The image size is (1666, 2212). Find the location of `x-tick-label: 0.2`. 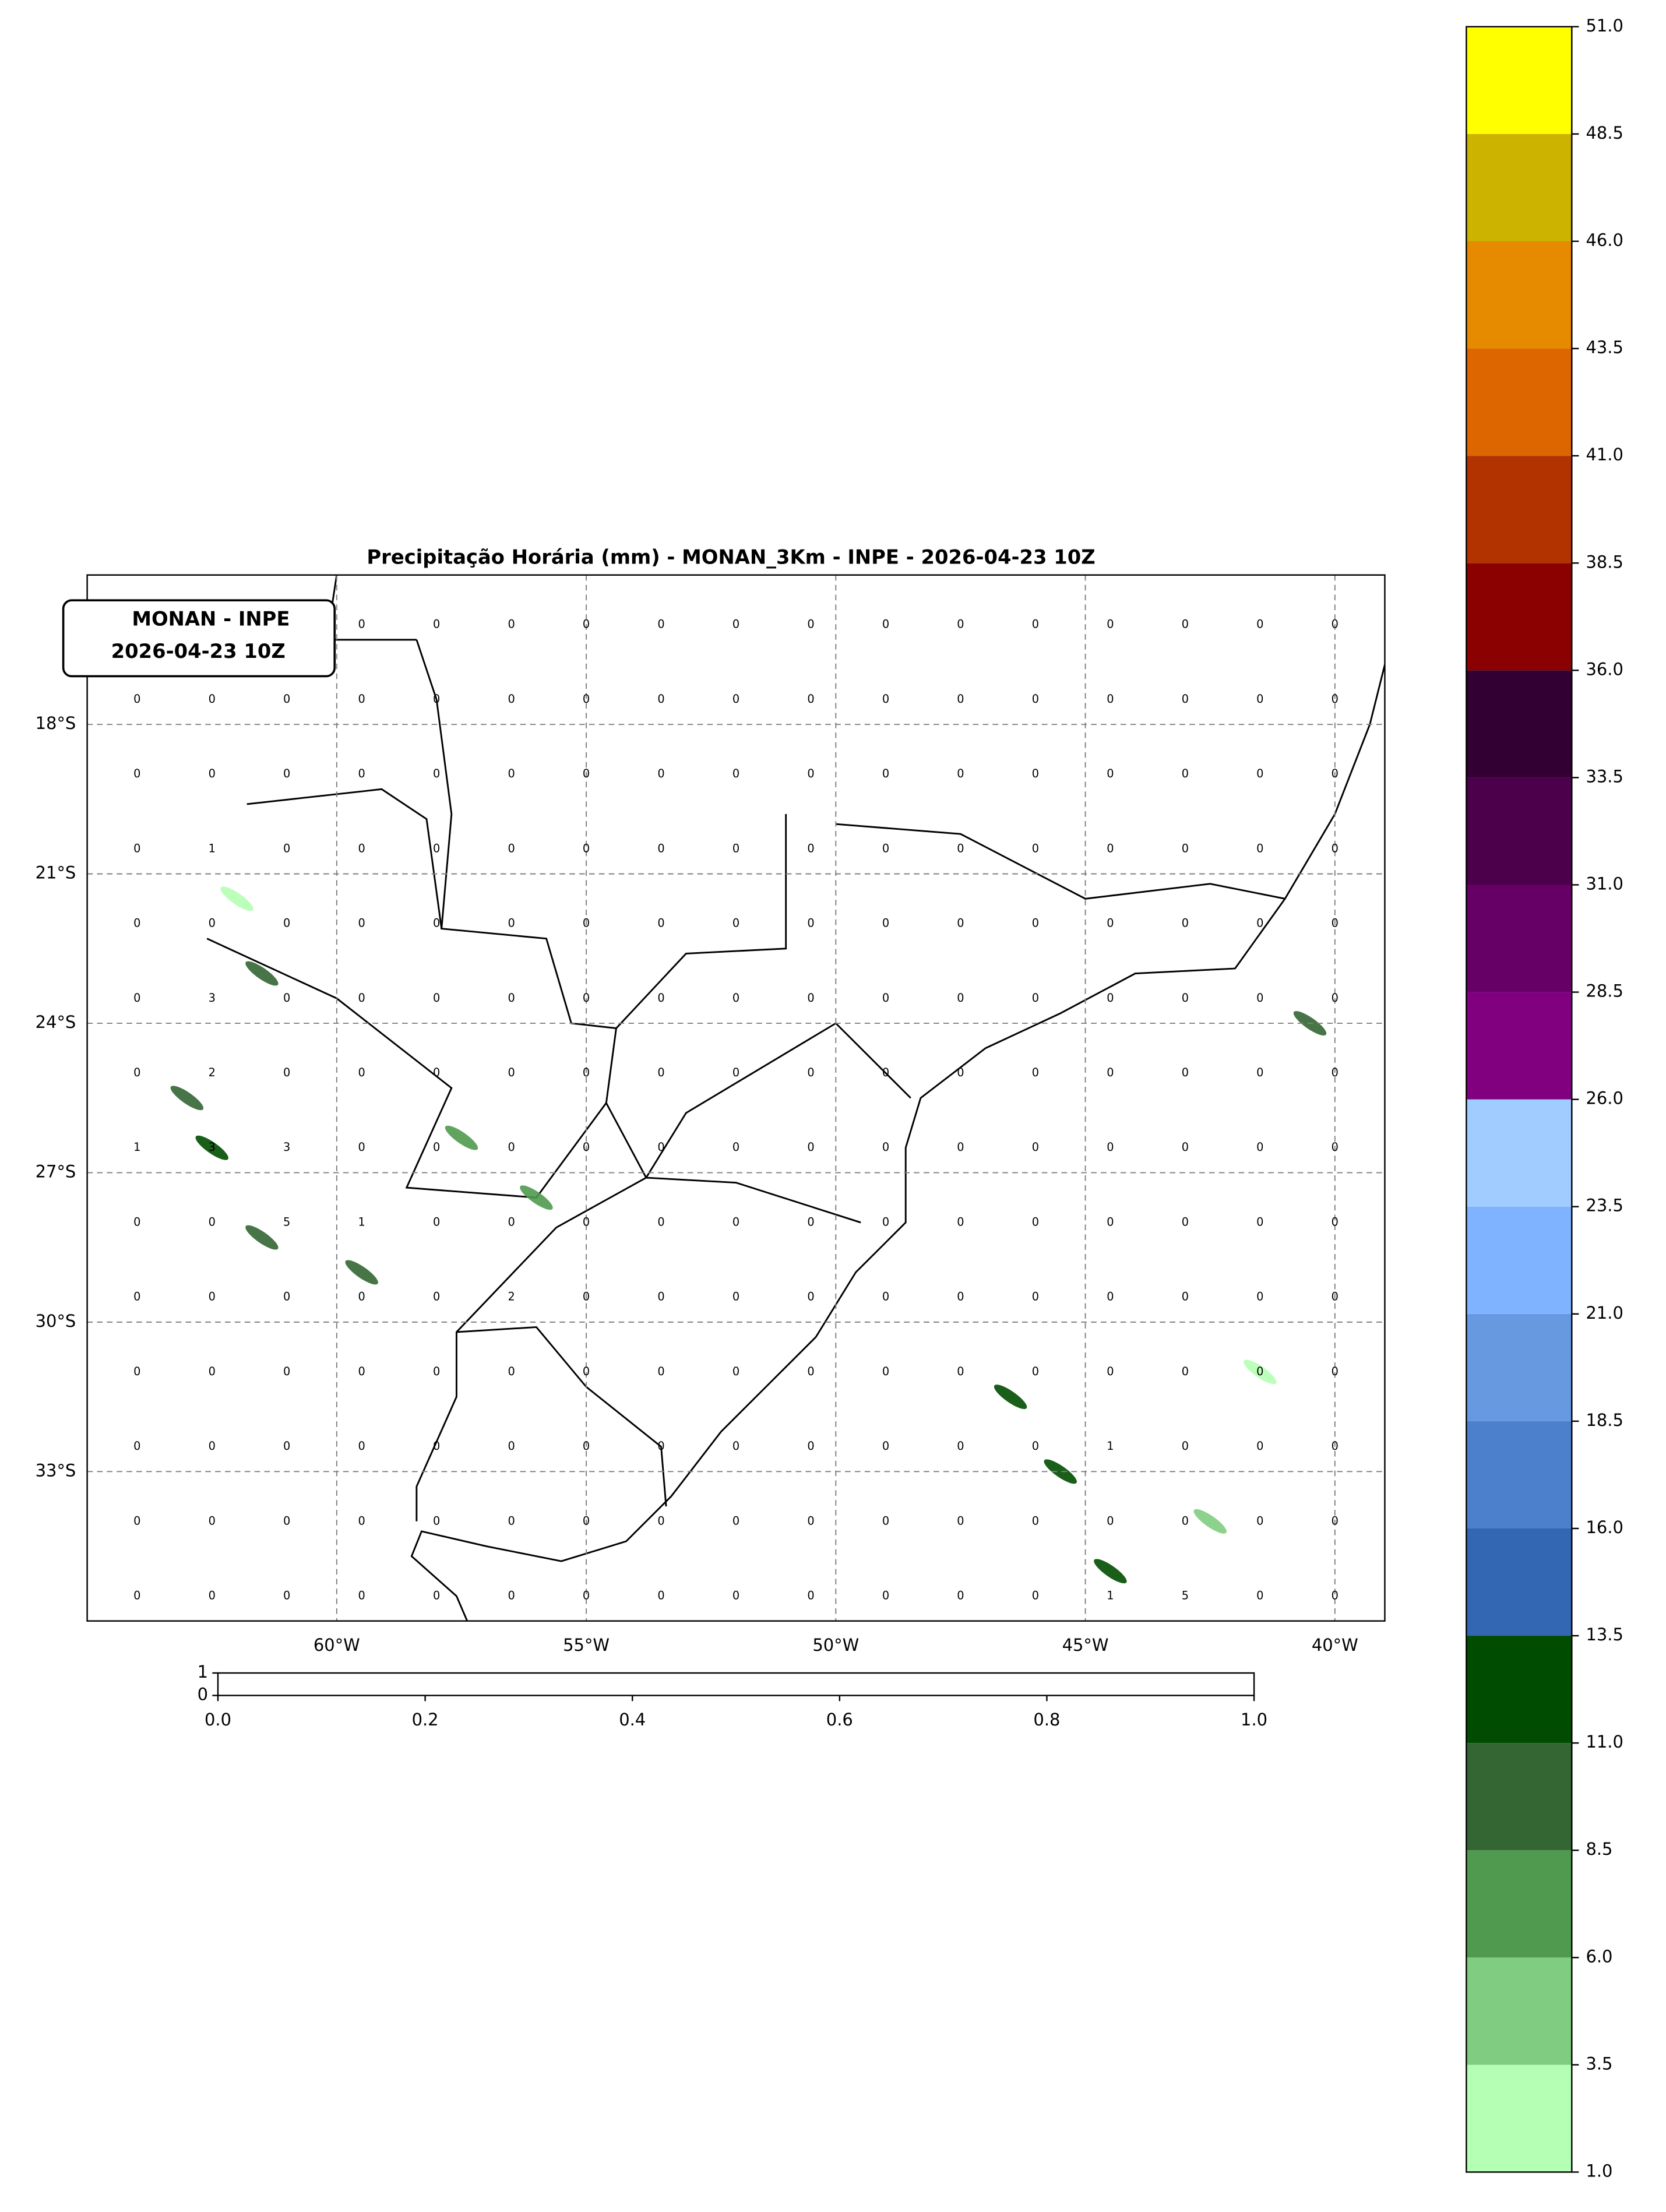

x-tick-label: 0.2 is located at coordinates (425, 1720).